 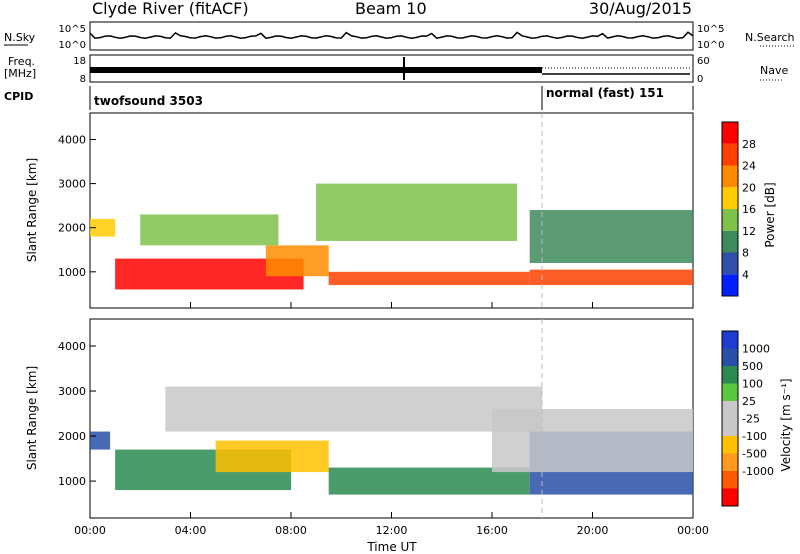 I want to click on nsearch-label: N.Search, so click(x=770, y=37).